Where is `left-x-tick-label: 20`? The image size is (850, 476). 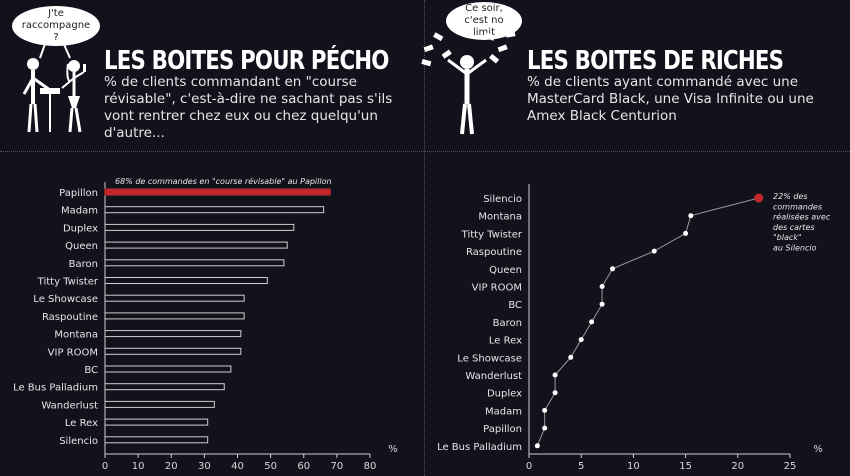 left-x-tick-label: 20 is located at coordinates (171, 466).